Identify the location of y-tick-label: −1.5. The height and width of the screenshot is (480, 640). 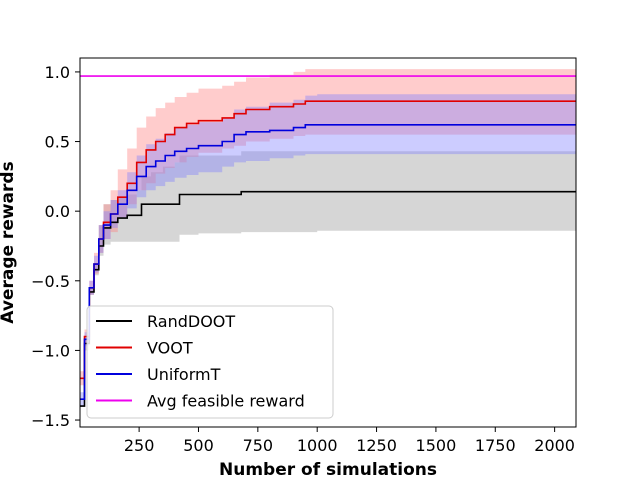
(50, 420).